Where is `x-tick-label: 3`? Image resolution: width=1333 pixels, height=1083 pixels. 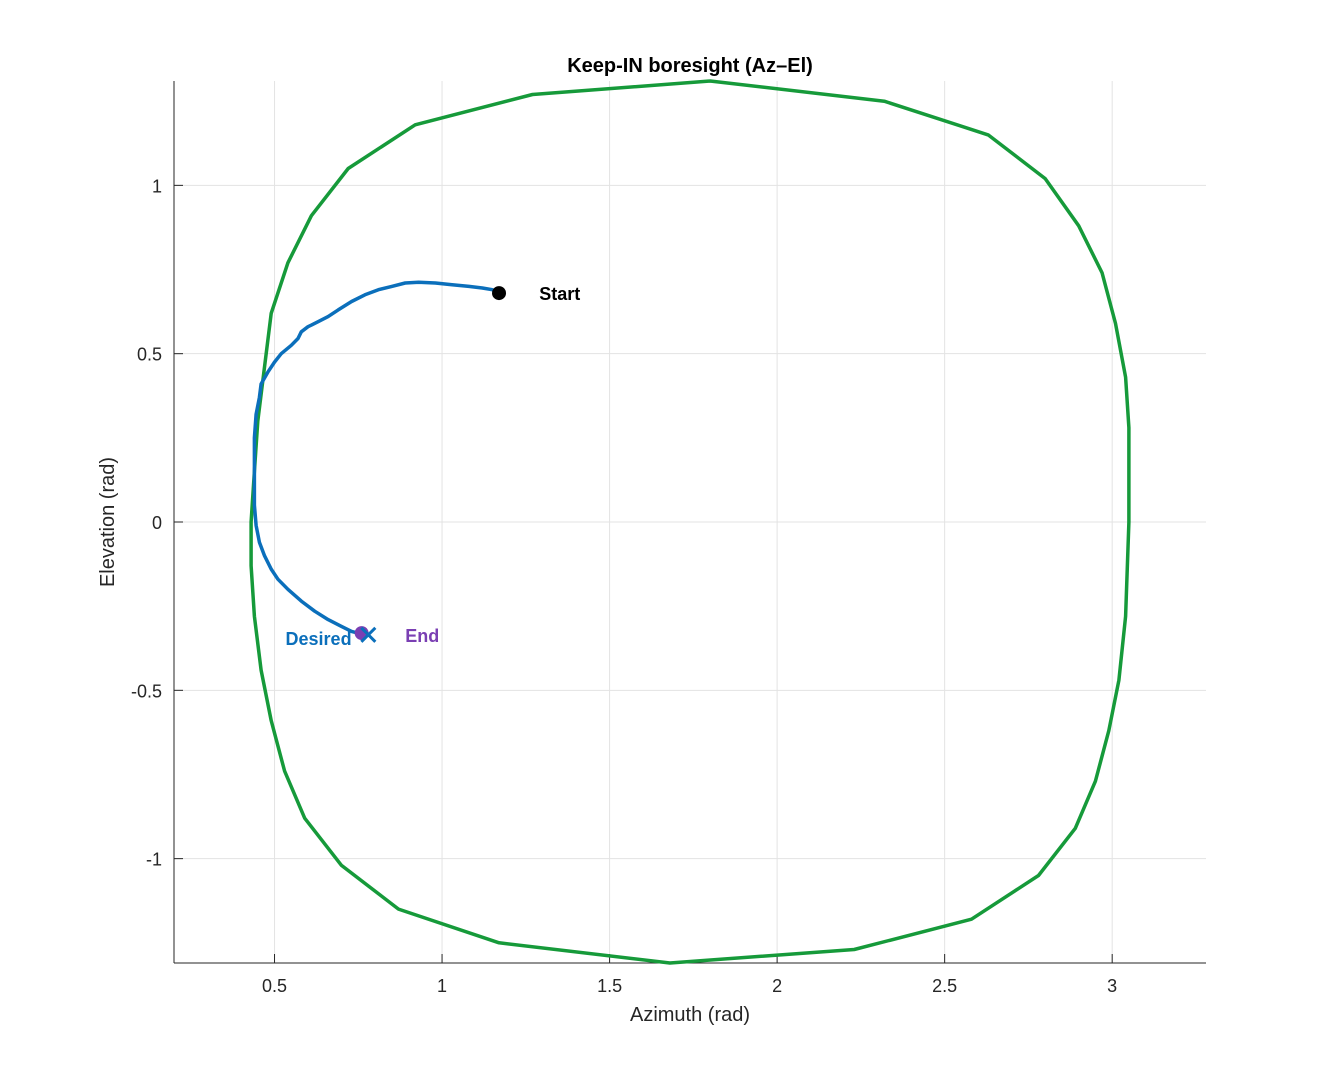 x-tick-label: 3 is located at coordinates (1112, 986).